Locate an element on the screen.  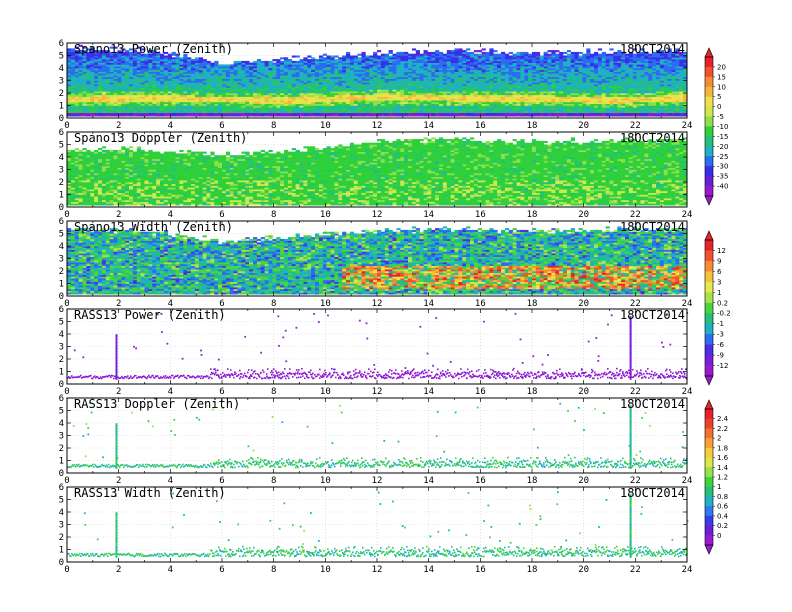
panel-title: Spano13 Power (Zenith) is located at coordinates (153, 49).